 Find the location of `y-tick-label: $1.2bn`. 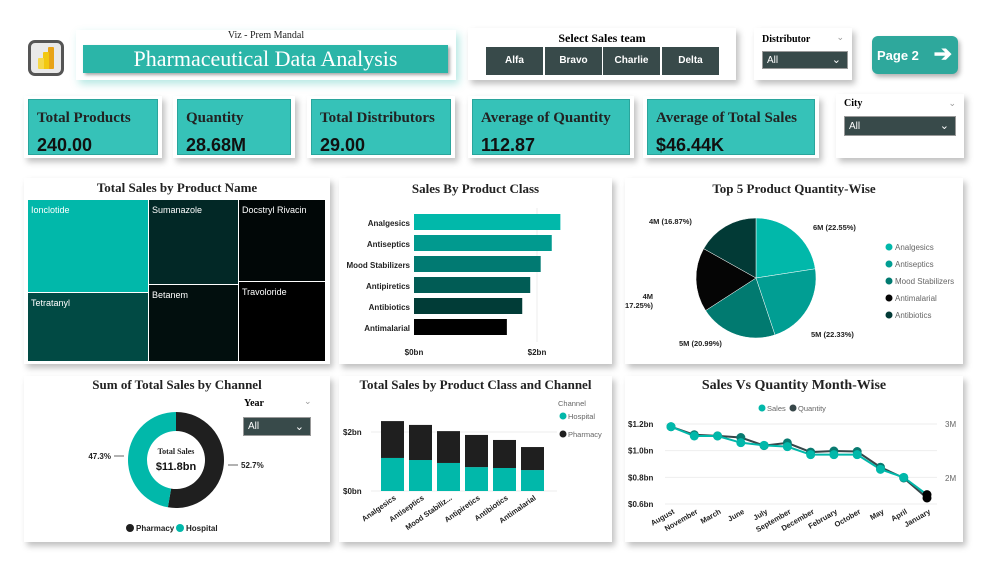

y-tick-label: $1.2bn is located at coordinates (640, 424).